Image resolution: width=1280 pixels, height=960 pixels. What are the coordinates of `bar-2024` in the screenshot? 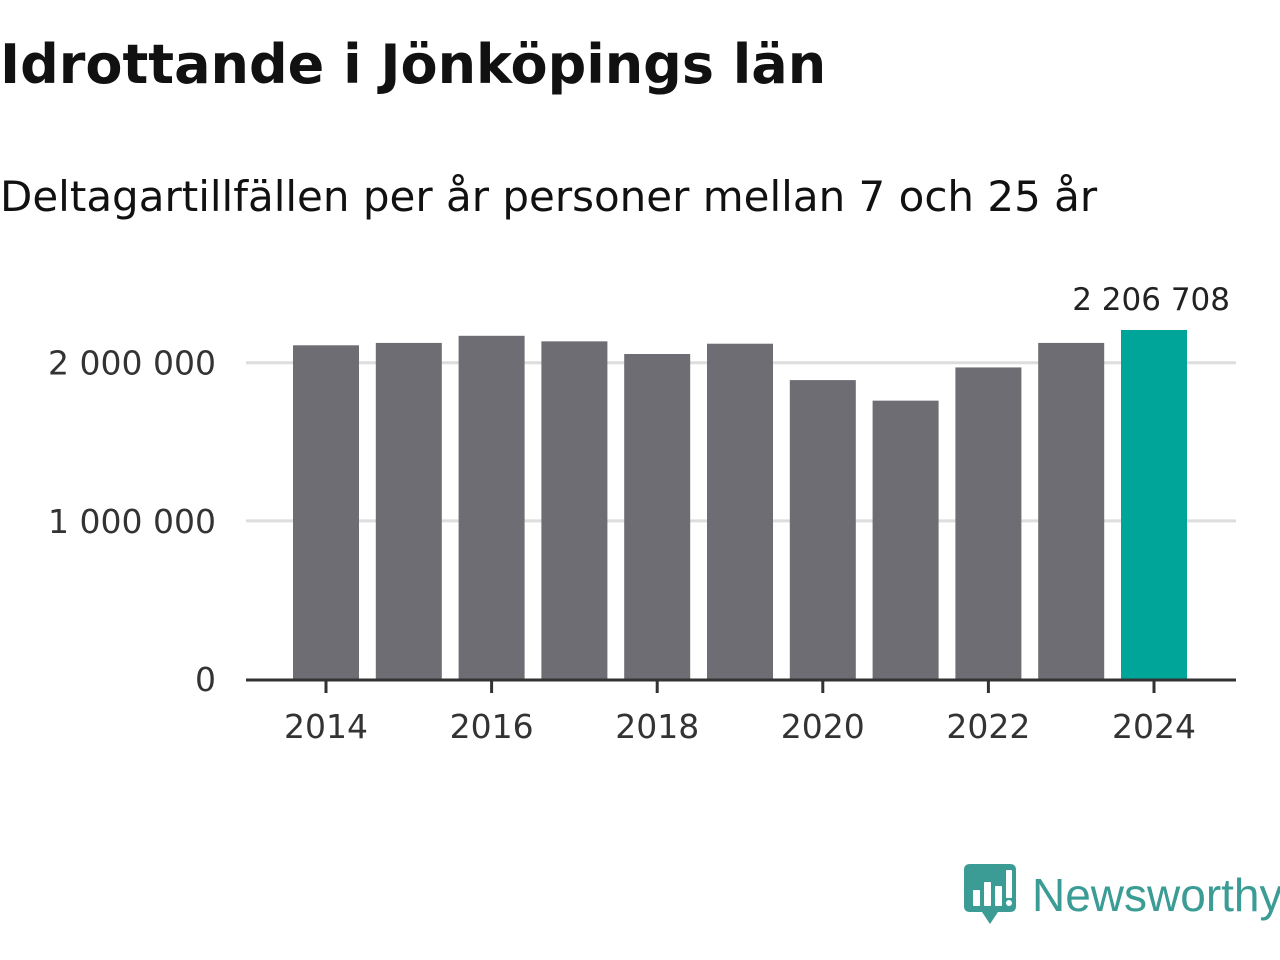 It's located at (1154, 504).